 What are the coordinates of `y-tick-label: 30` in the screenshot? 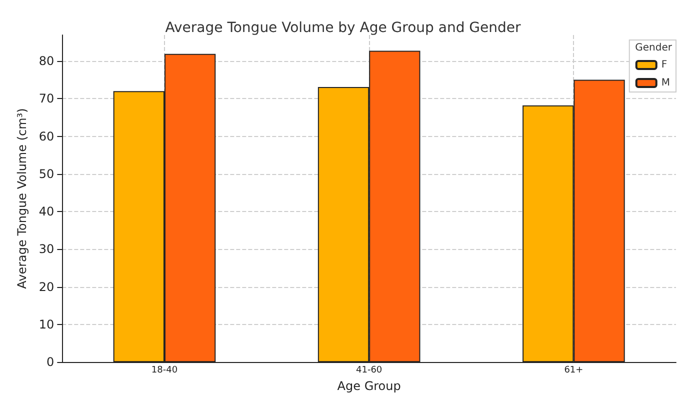 It's located at (46, 249).